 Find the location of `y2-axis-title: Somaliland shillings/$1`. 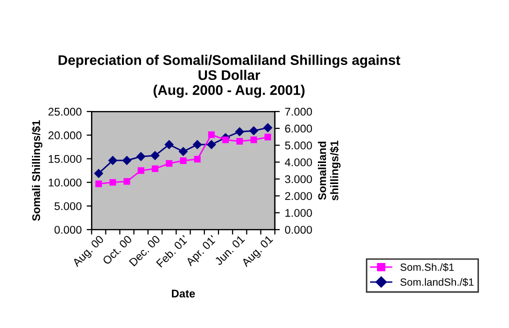

y2-axis-title: Somaliland shillings/$1 is located at coordinates (329, 170).